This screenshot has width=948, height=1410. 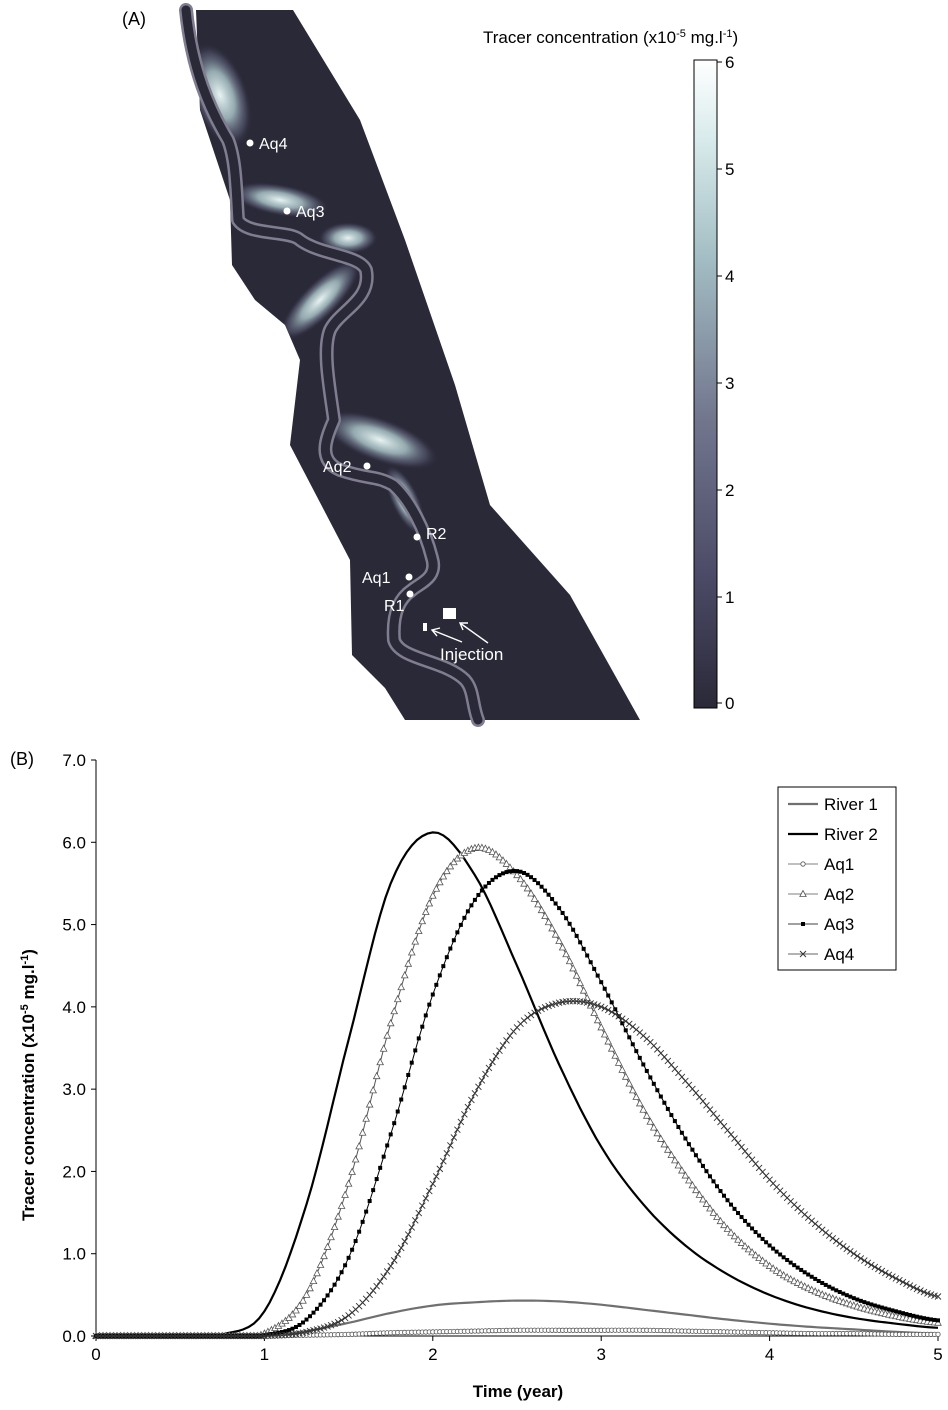 What do you see at coordinates (729, 597) in the screenshot?
I see `colorbar-tick-1: 1` at bounding box center [729, 597].